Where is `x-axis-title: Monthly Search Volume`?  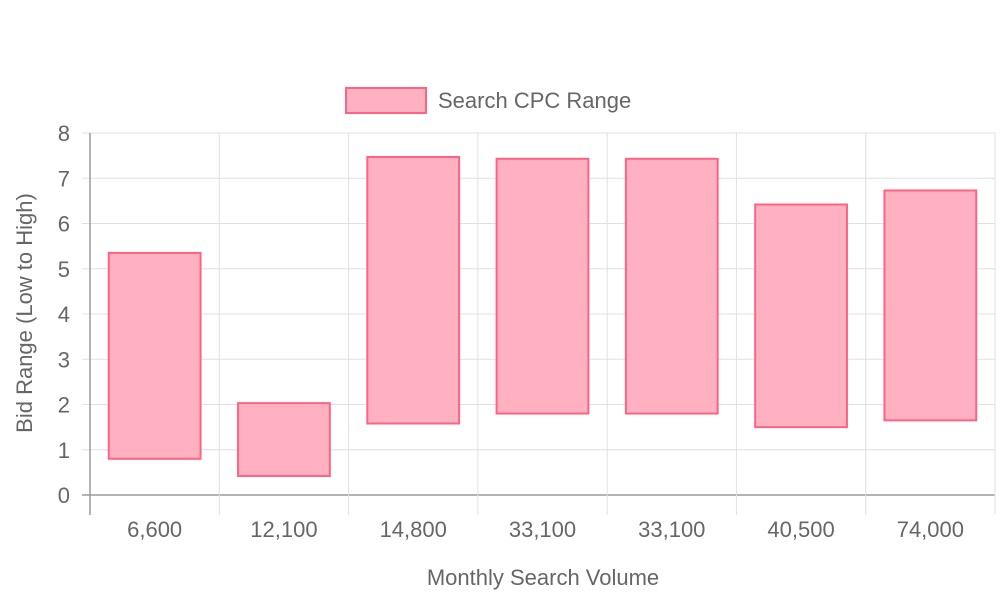 x-axis-title: Monthly Search Volume is located at coordinates (543, 577).